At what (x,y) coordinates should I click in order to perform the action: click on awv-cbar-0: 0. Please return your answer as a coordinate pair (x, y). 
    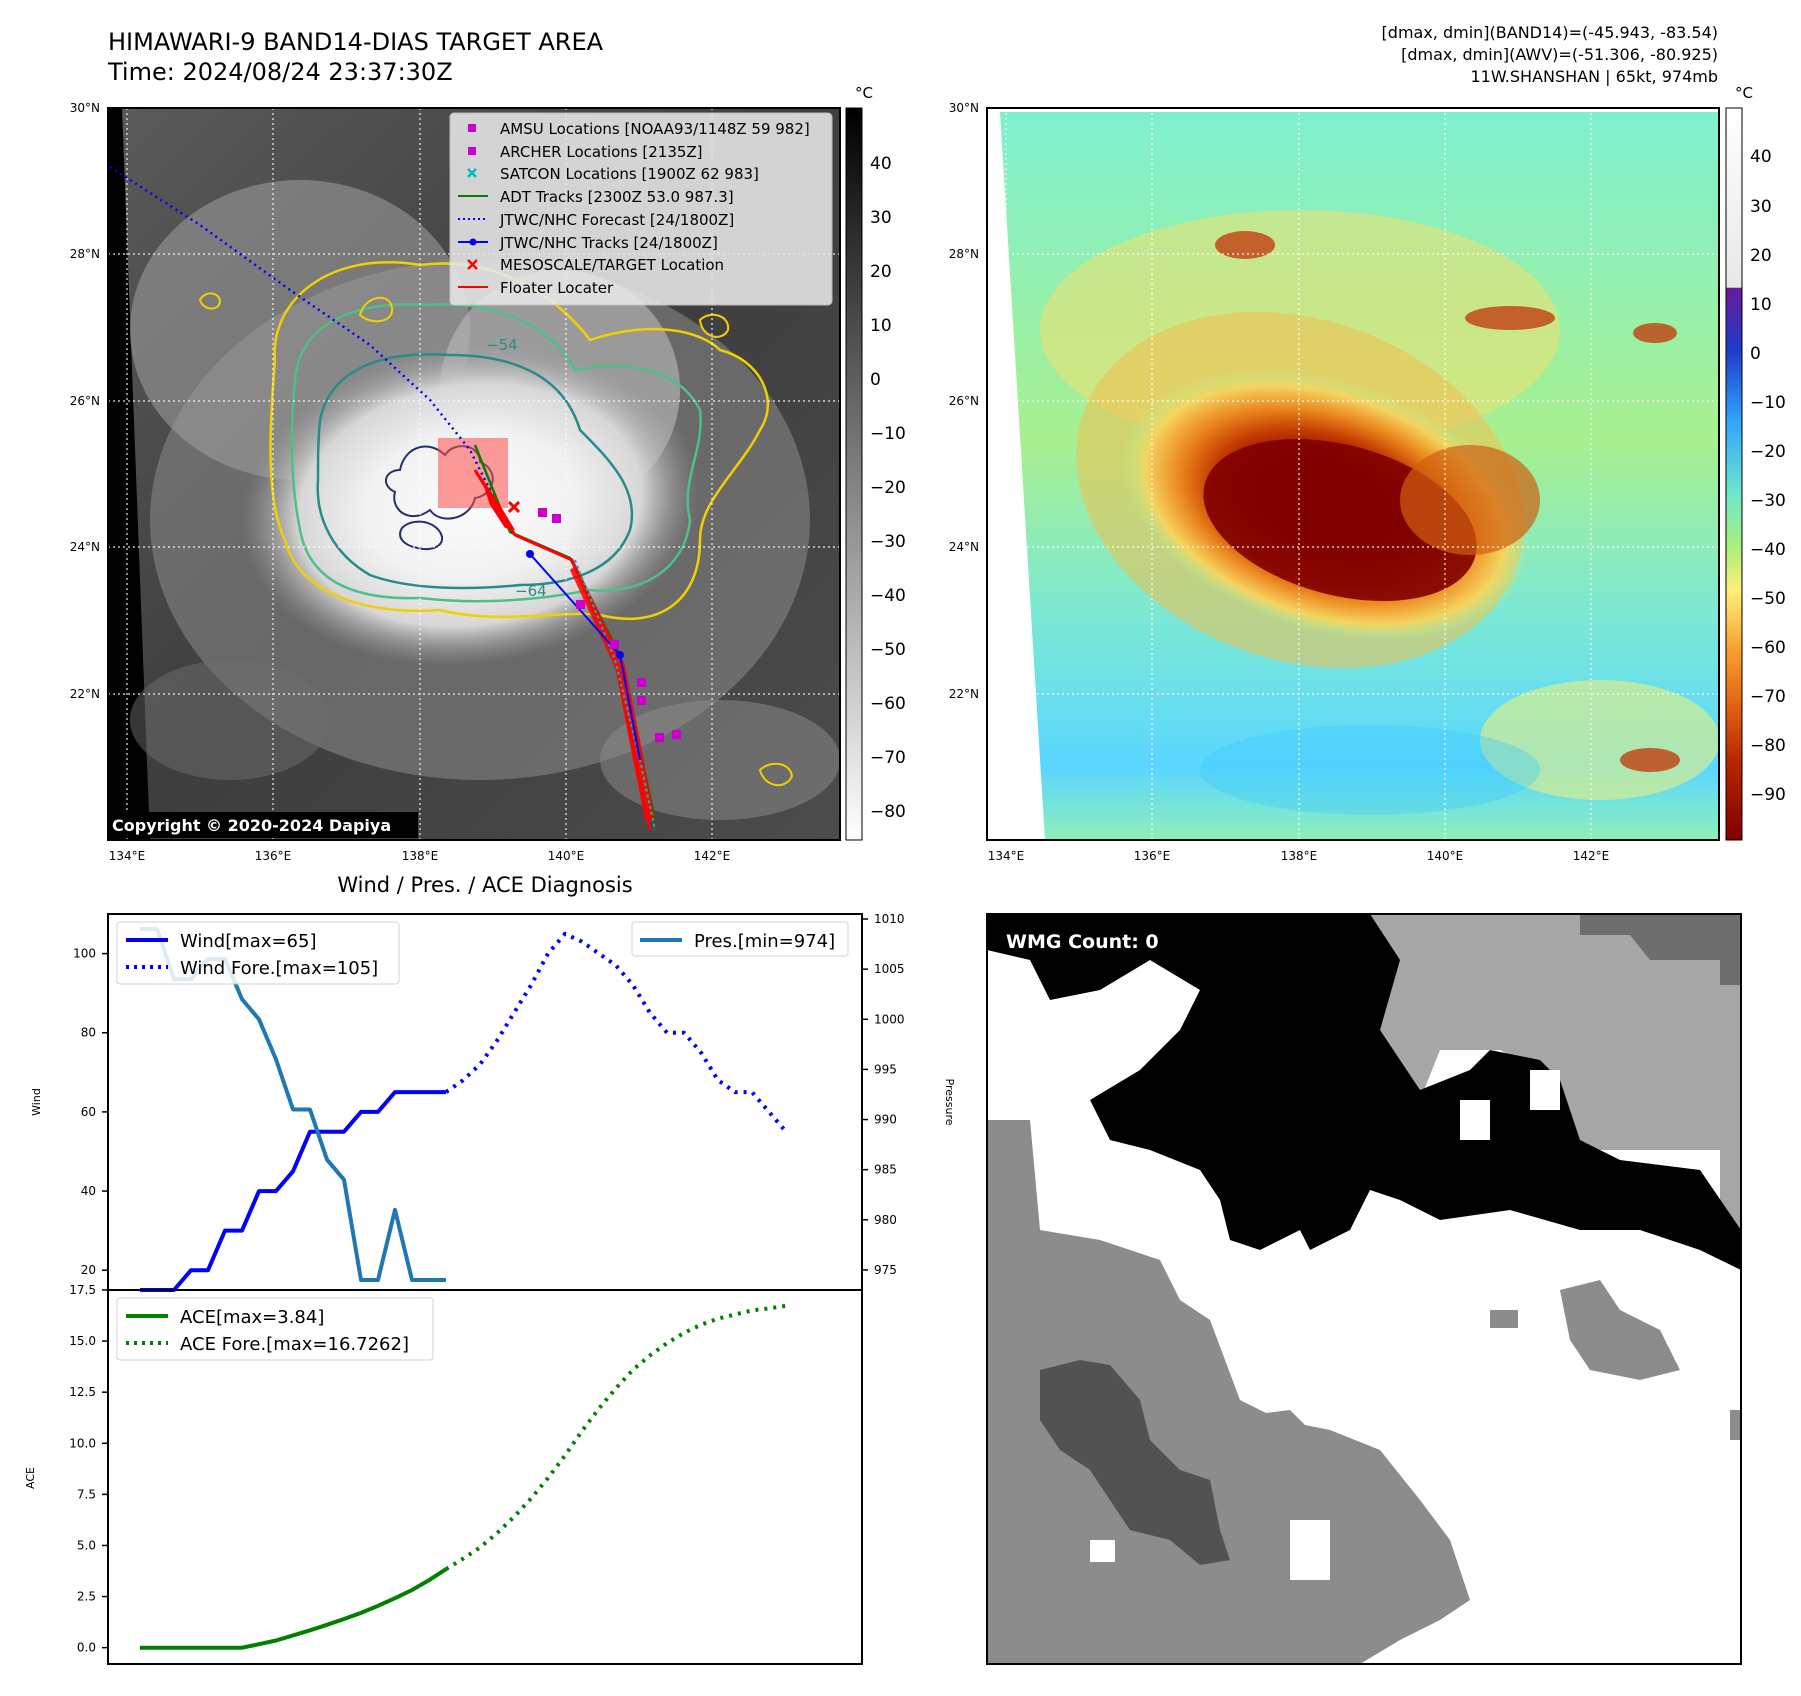
    Looking at the image, I should click on (1755, 354).